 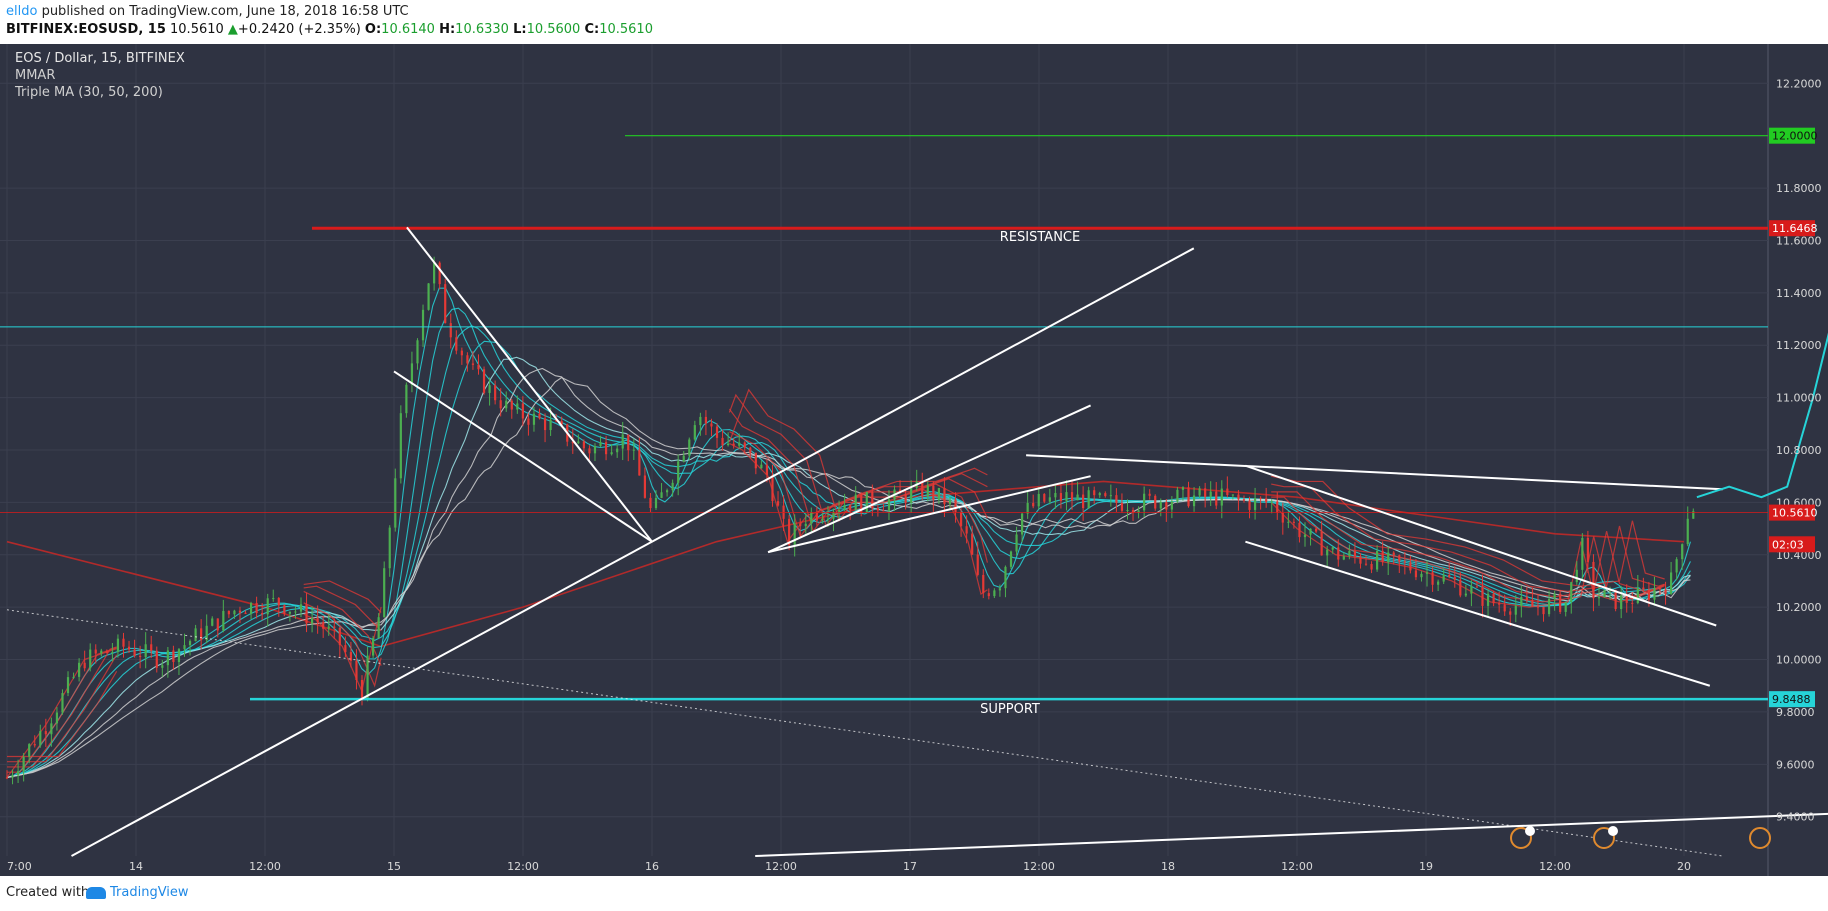 What do you see at coordinates (1799, 83) in the screenshot?
I see `price-tick-label: 12.2000` at bounding box center [1799, 83].